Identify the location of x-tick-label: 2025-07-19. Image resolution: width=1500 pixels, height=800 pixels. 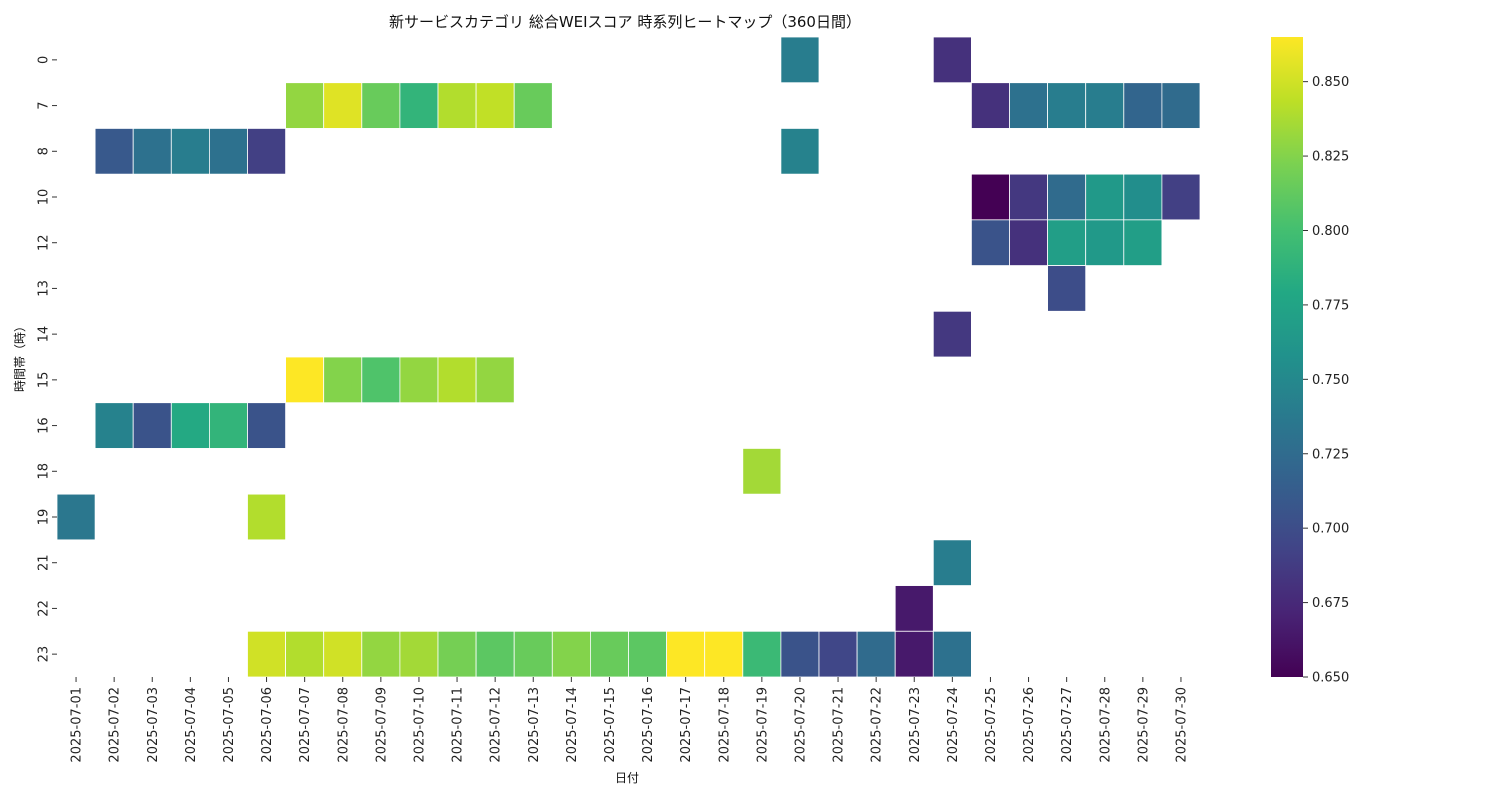
(762, 725).